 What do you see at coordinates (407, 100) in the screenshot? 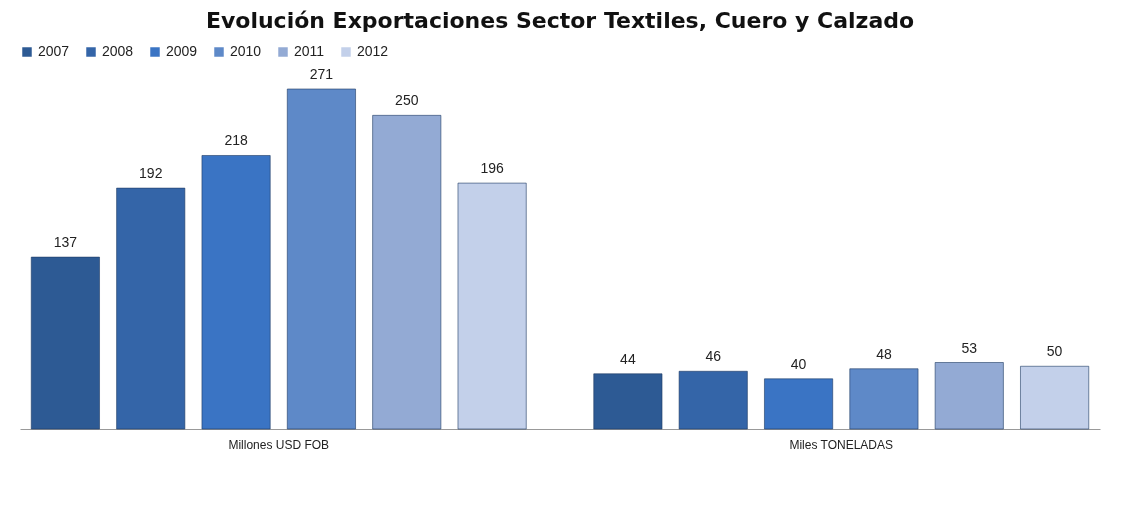
I see `data-label: 250` at bounding box center [407, 100].